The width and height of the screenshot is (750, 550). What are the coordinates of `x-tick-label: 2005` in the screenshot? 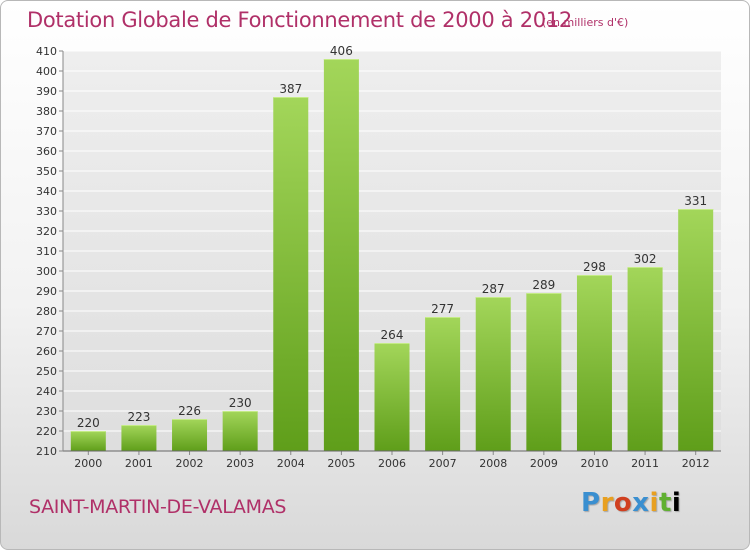 It's located at (341, 463).